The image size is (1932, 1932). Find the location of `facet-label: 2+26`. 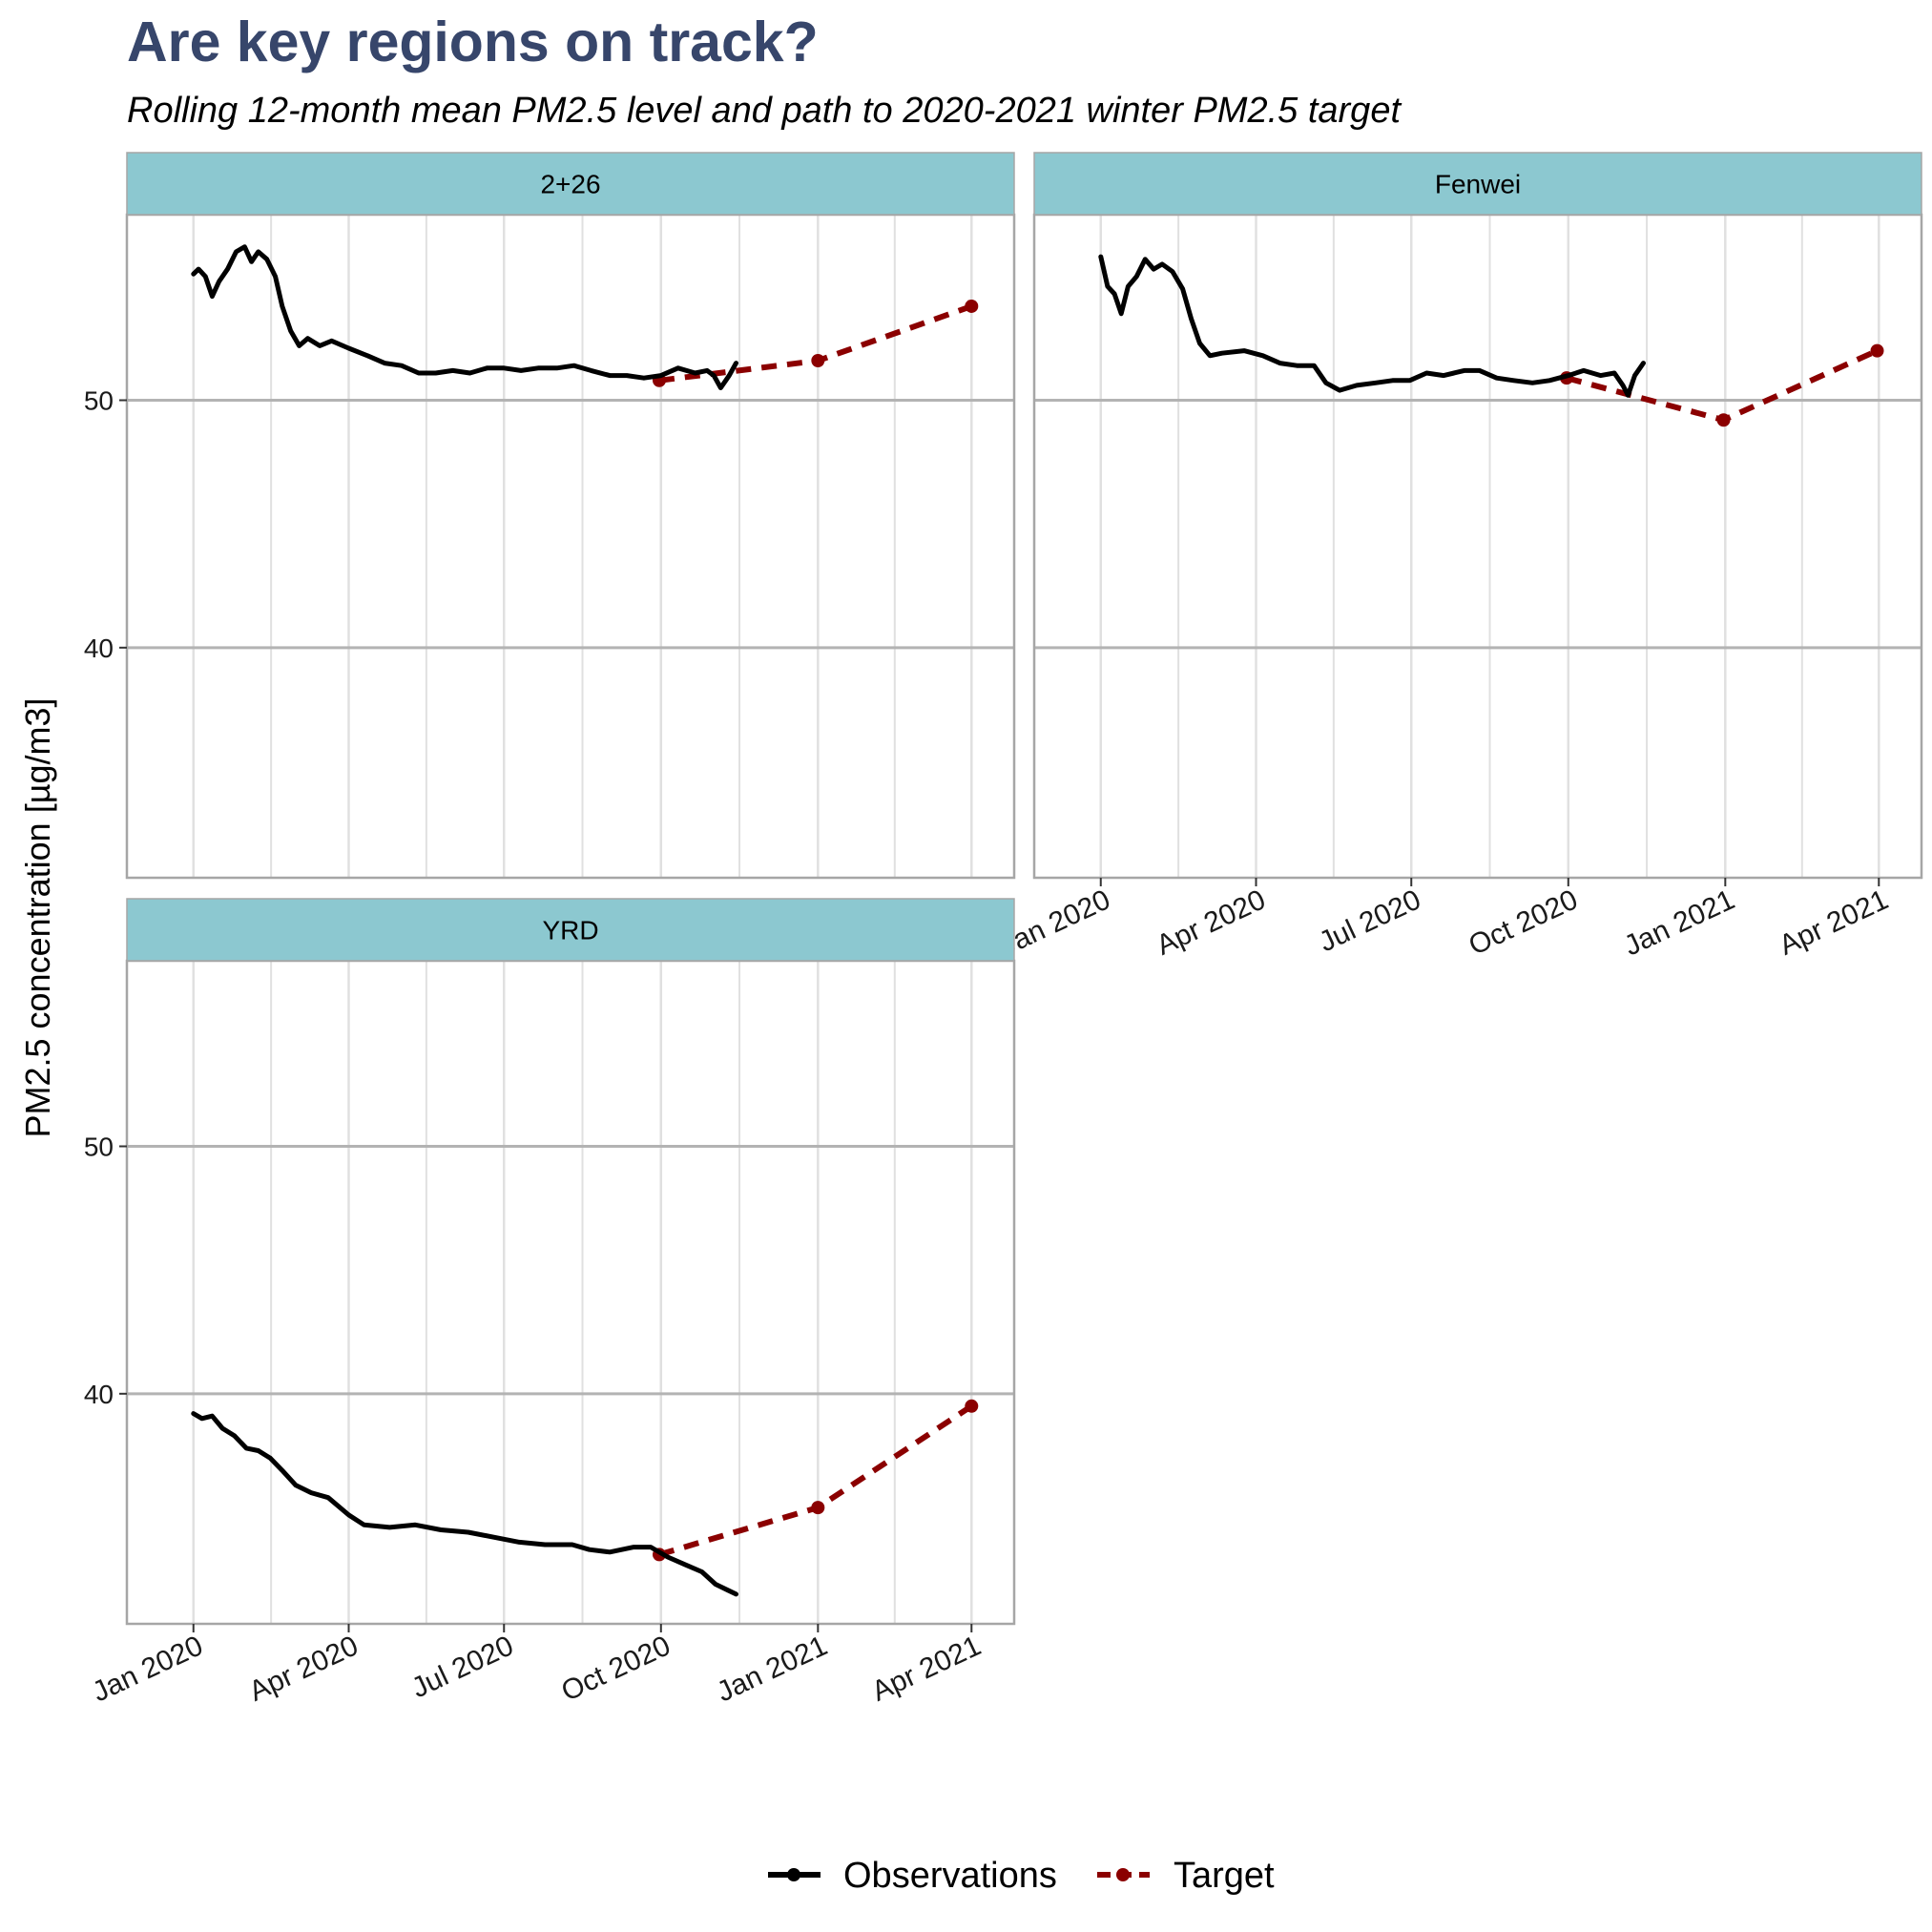

facet-label: 2+26 is located at coordinates (570, 184).